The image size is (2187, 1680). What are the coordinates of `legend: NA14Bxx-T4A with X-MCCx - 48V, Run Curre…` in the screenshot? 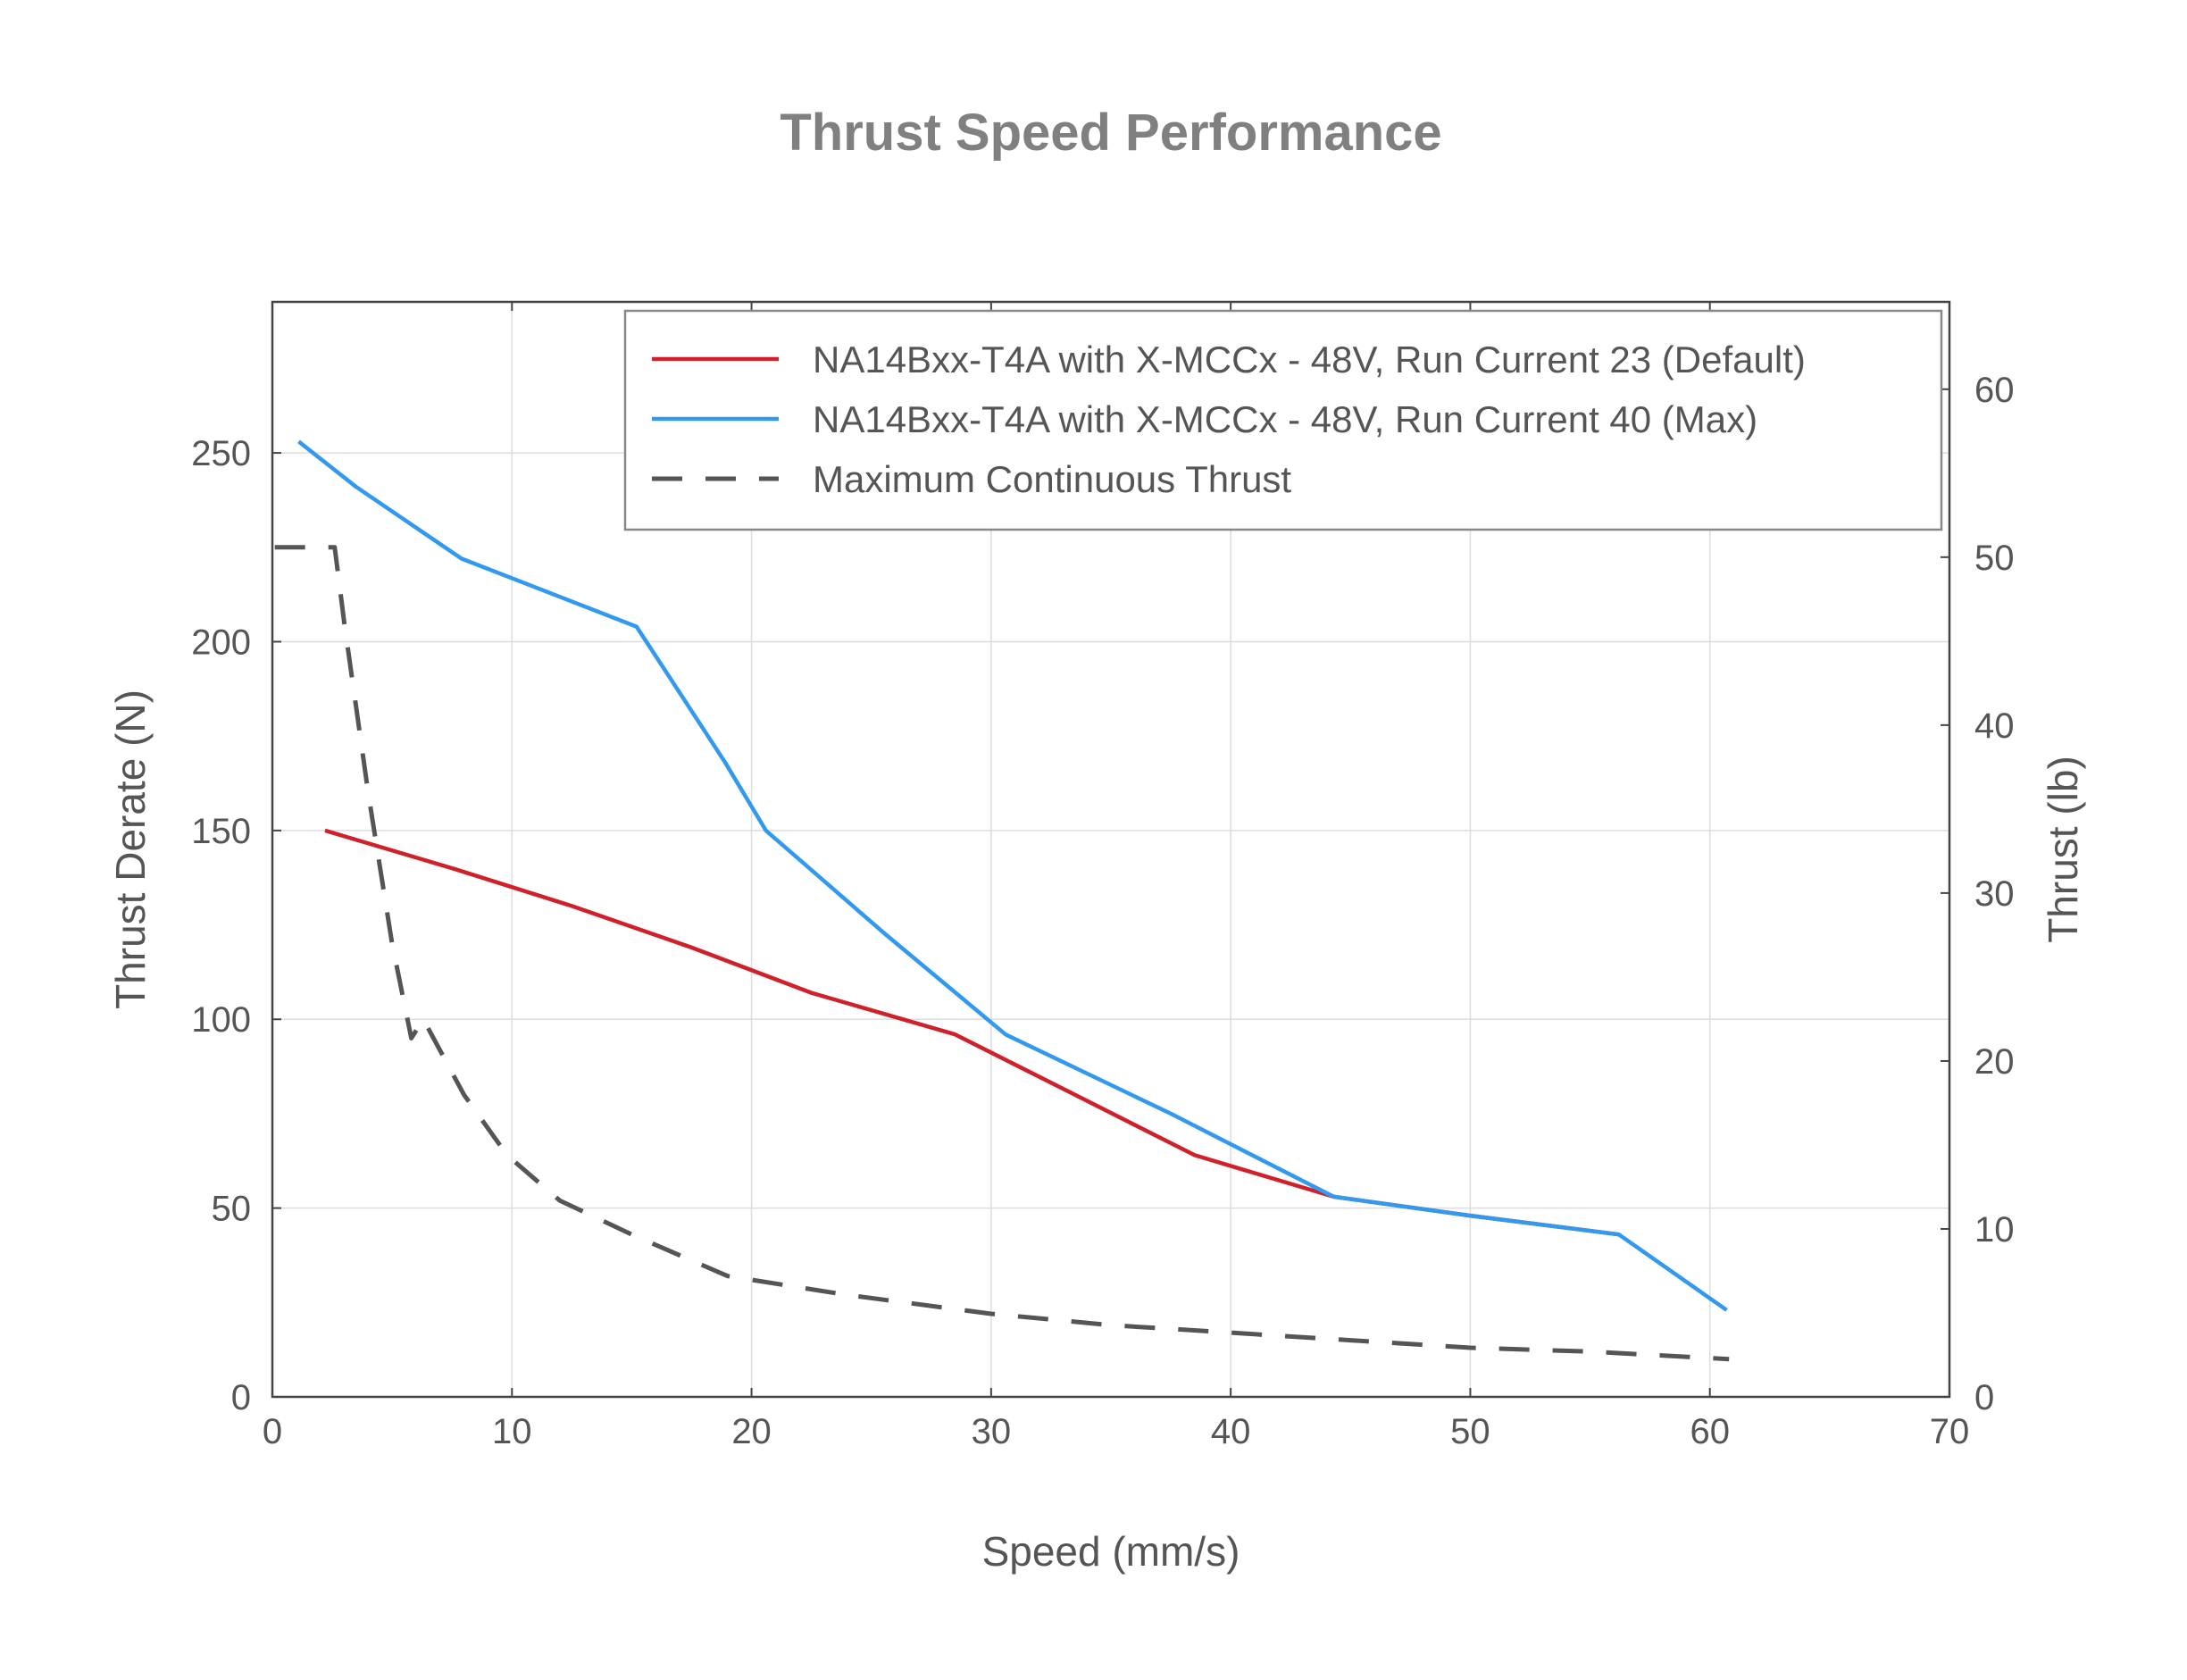 It's located at (1283, 420).